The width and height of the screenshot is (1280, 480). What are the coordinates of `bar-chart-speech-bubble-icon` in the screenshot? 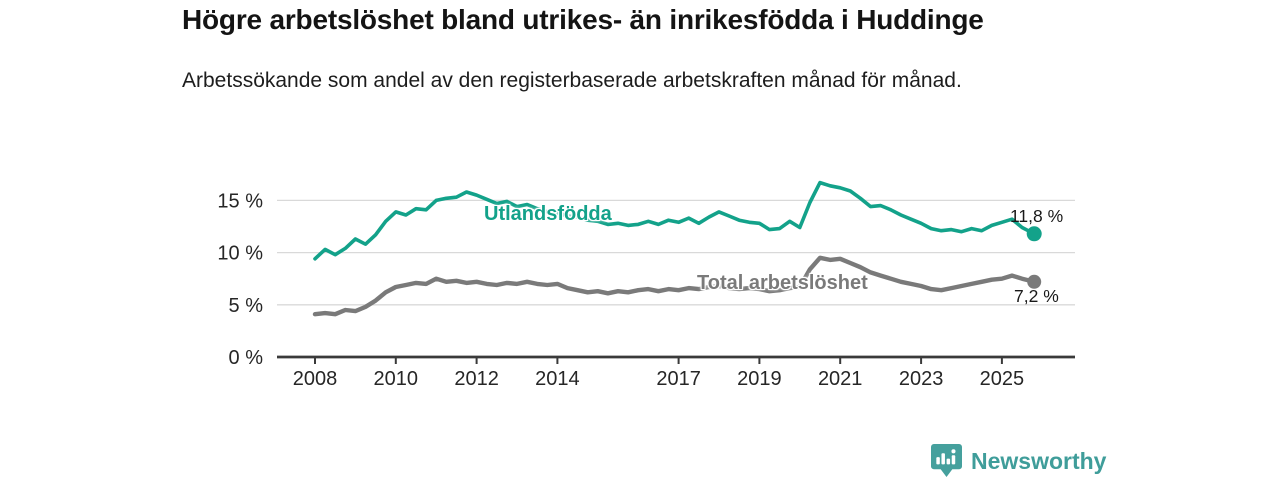 It's located at (946, 460).